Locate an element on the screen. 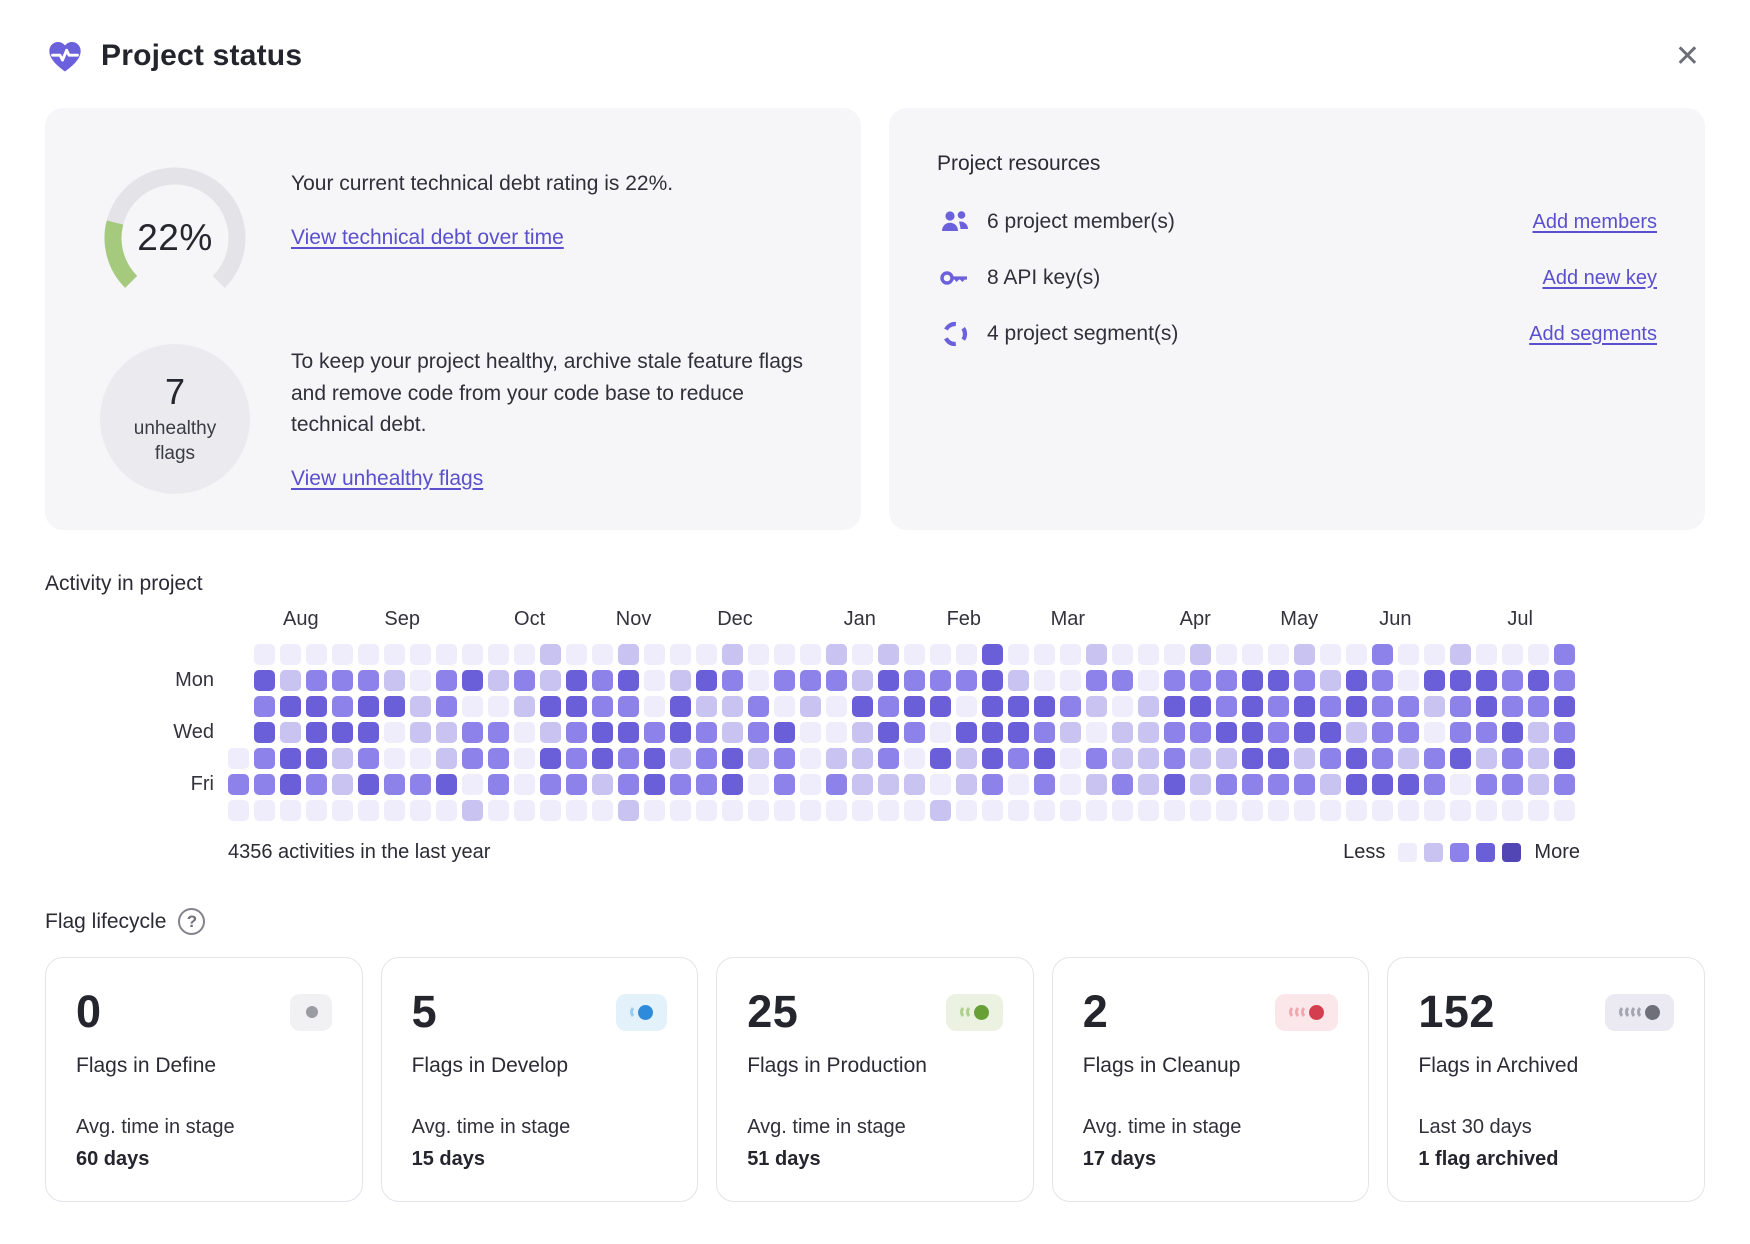 The height and width of the screenshot is (1244, 1750). add-new-key-link: Add new key is located at coordinates (1599, 277).